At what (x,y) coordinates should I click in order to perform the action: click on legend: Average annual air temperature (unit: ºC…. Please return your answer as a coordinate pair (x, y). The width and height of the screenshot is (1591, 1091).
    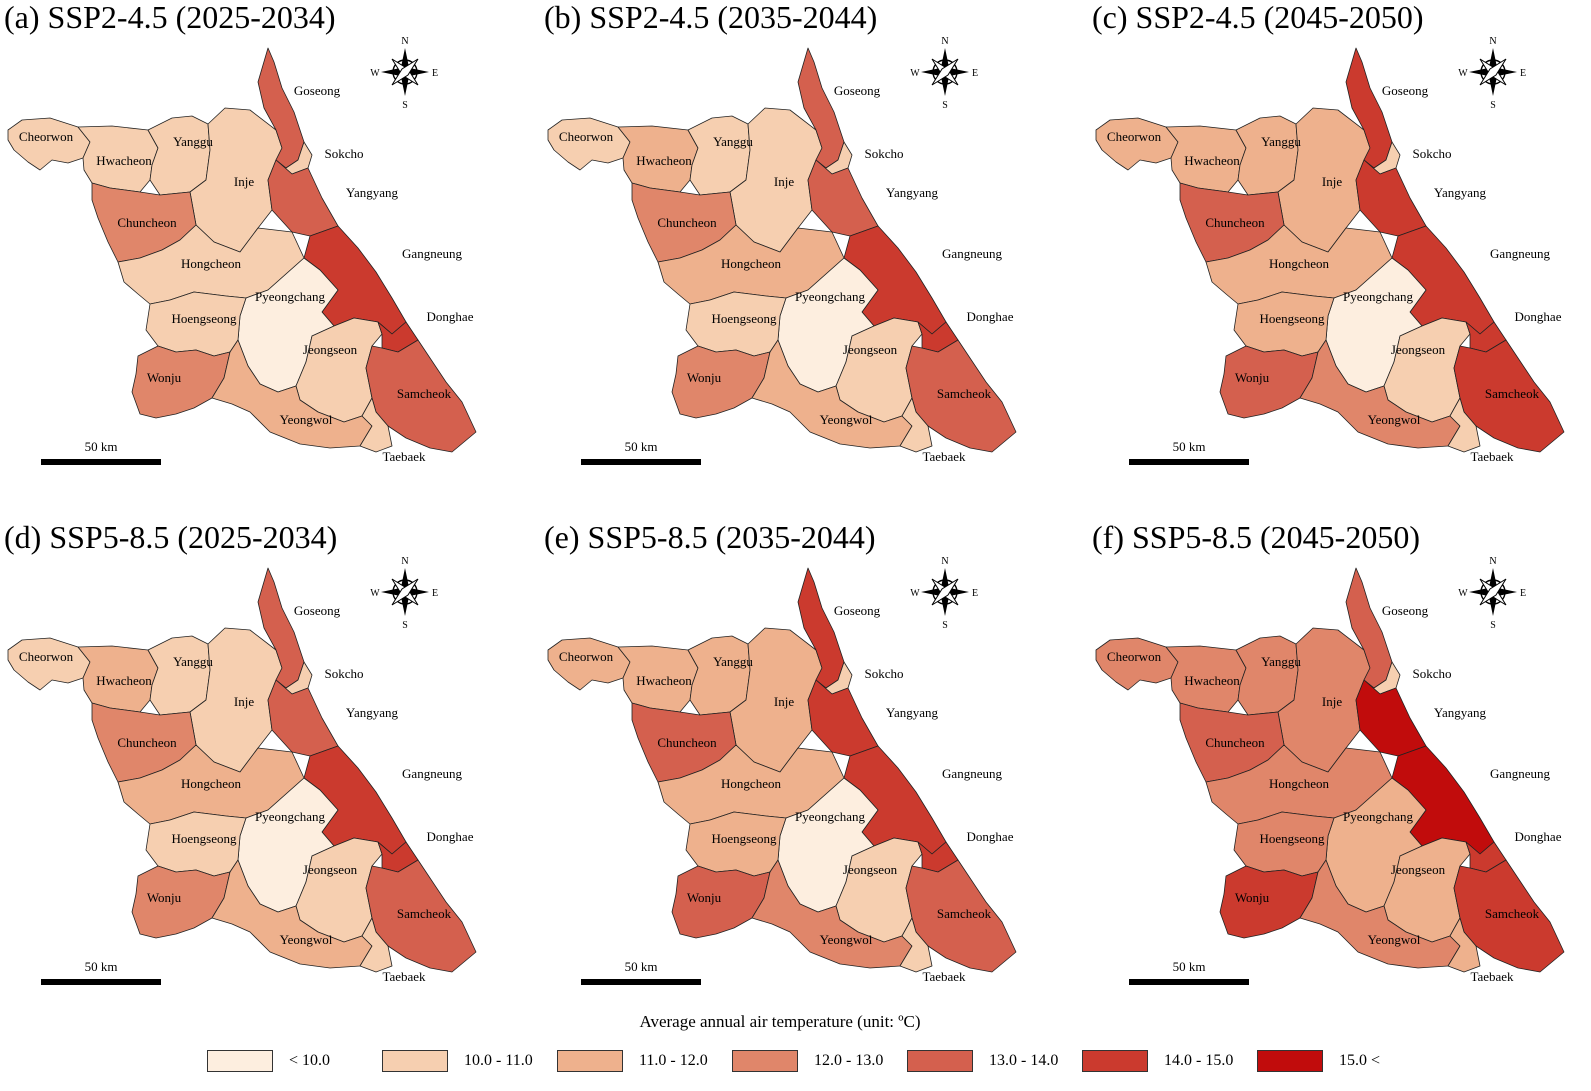
    Looking at the image, I should click on (795, 1051).